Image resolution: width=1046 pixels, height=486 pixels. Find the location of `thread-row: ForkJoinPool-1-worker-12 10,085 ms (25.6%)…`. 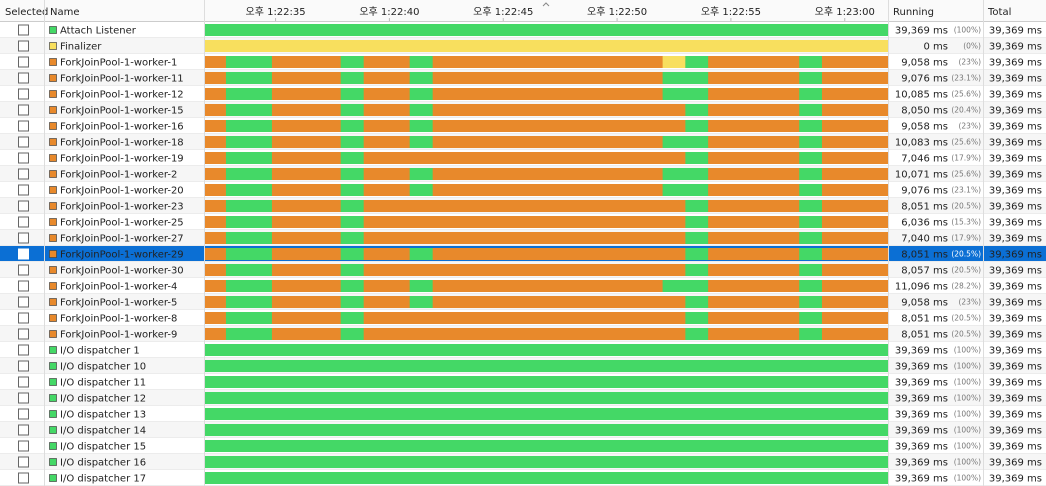

thread-row: ForkJoinPool-1-worker-12 10,085 ms (25.6%)… is located at coordinates (523, 94).